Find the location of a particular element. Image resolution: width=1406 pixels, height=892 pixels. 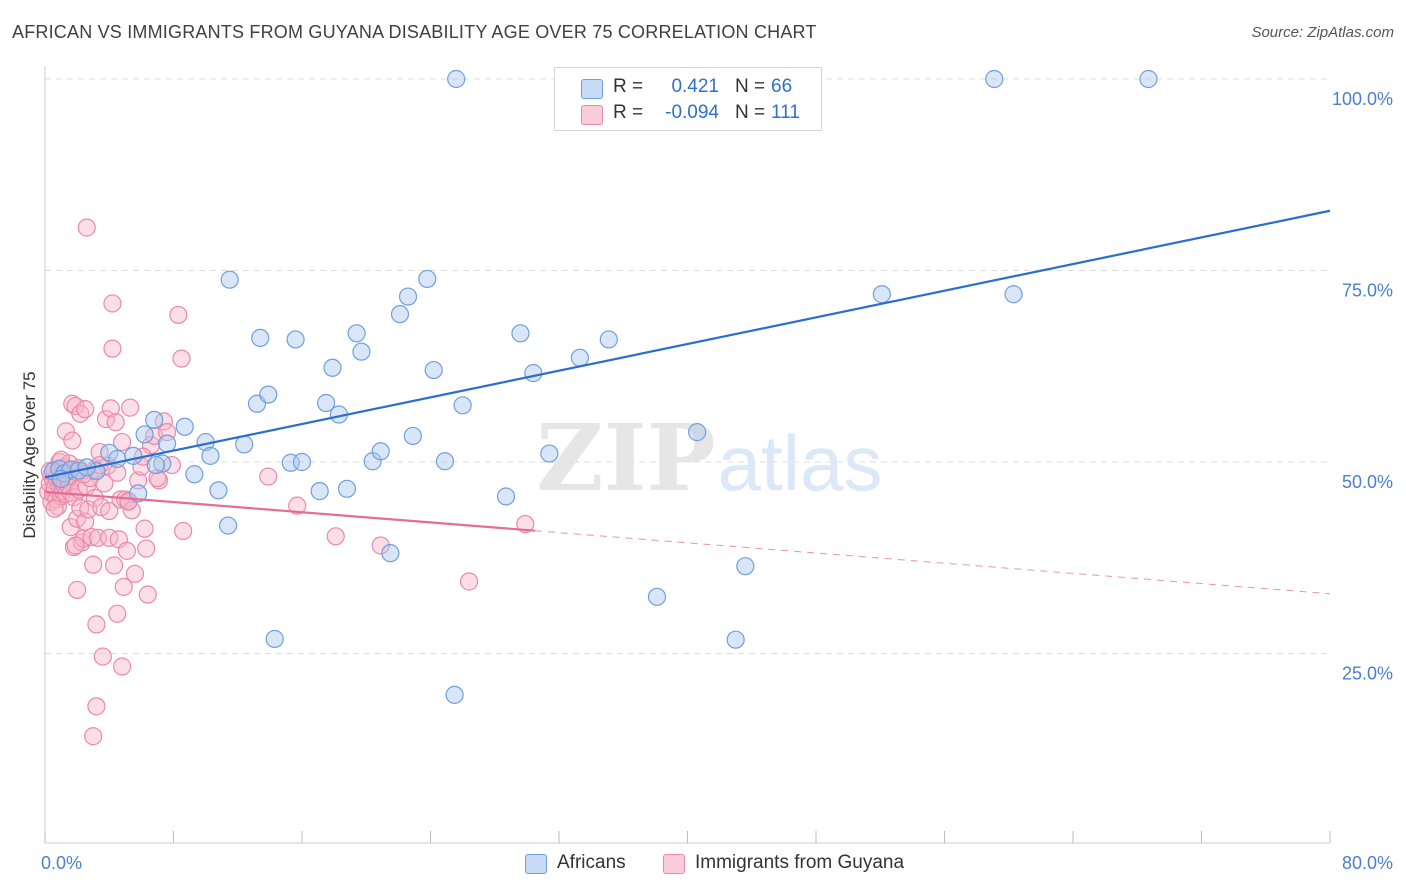

guyana-legend-swatch is located at coordinates (674, 864).